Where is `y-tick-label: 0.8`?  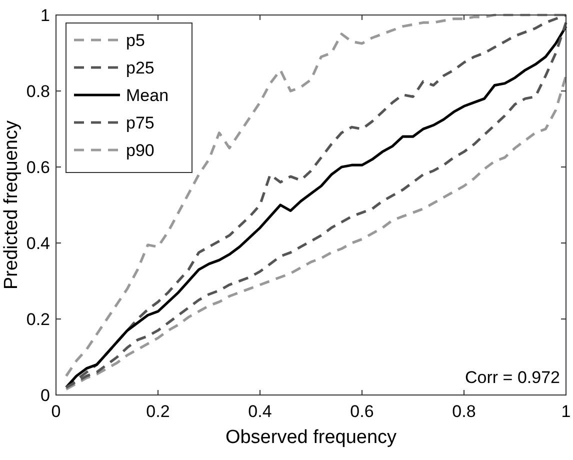
y-tick-label: 0.8 is located at coordinates (38, 91).